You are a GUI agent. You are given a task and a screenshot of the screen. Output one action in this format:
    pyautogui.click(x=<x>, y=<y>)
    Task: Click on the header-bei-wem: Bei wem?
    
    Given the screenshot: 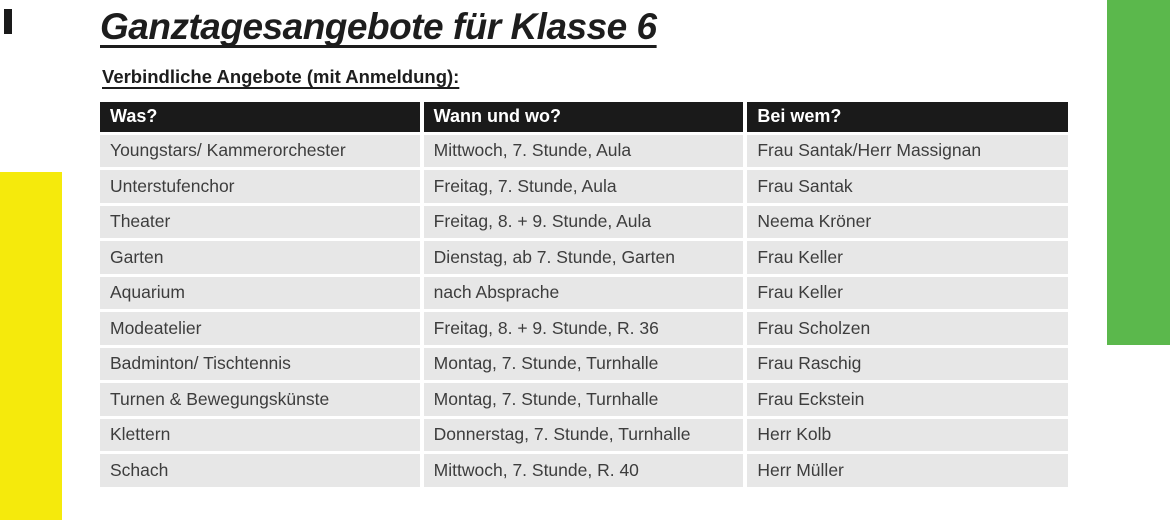 What is the action you would take?
    pyautogui.click(x=907, y=116)
    